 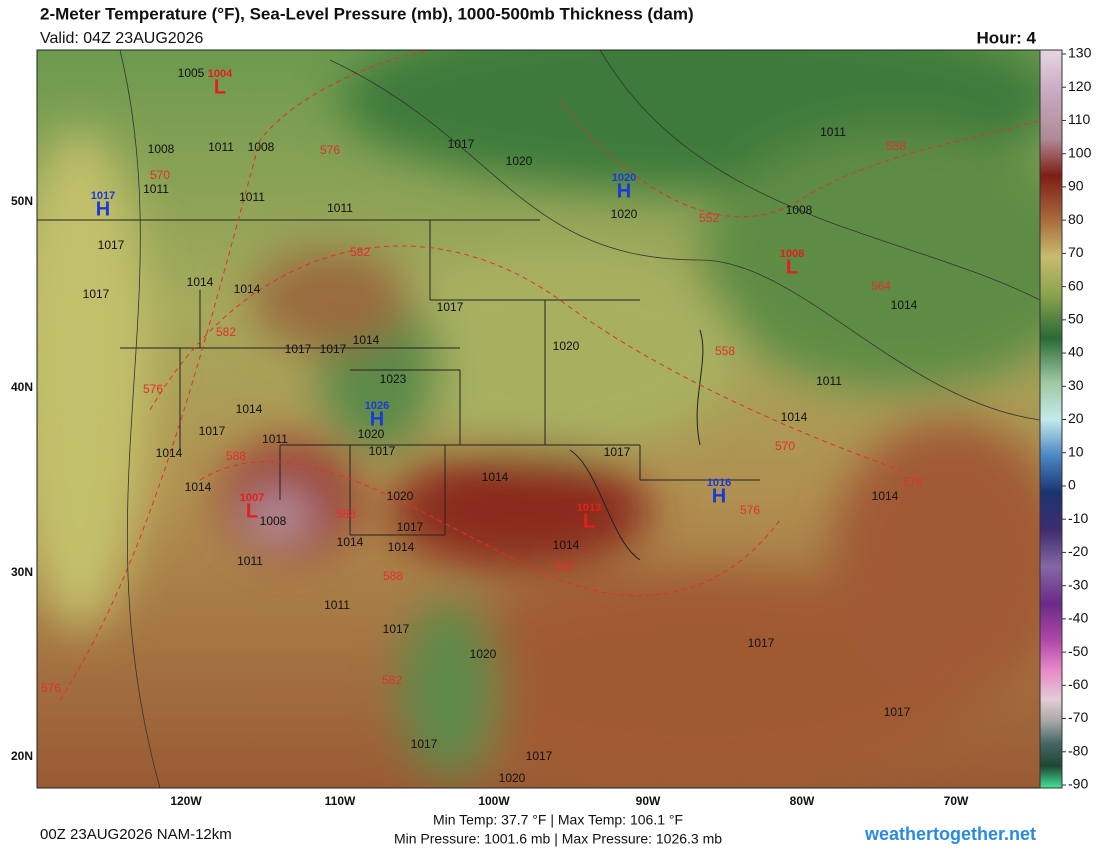 What do you see at coordinates (589, 508) in the screenshot?
I see `low-value: 1013` at bounding box center [589, 508].